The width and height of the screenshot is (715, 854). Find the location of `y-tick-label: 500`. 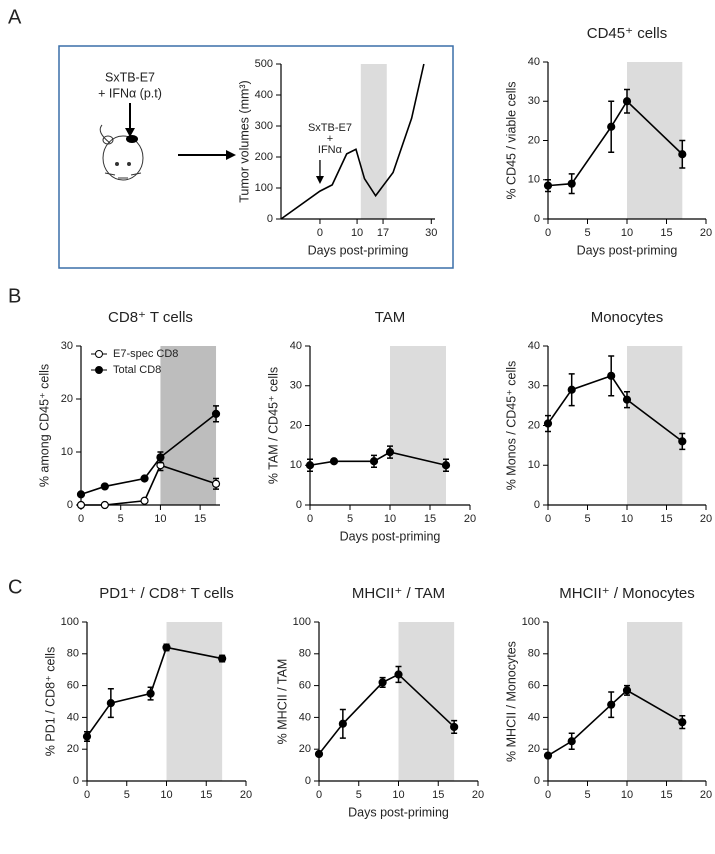

y-tick-label: 500 is located at coordinates (264, 64).